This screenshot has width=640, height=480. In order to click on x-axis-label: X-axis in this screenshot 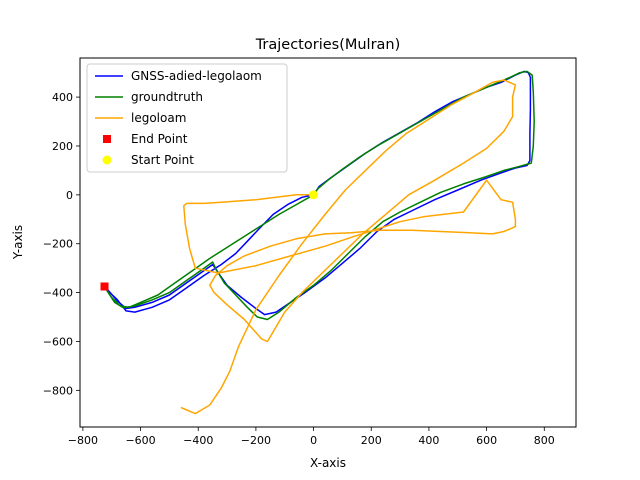, I will do `click(328, 463)`.